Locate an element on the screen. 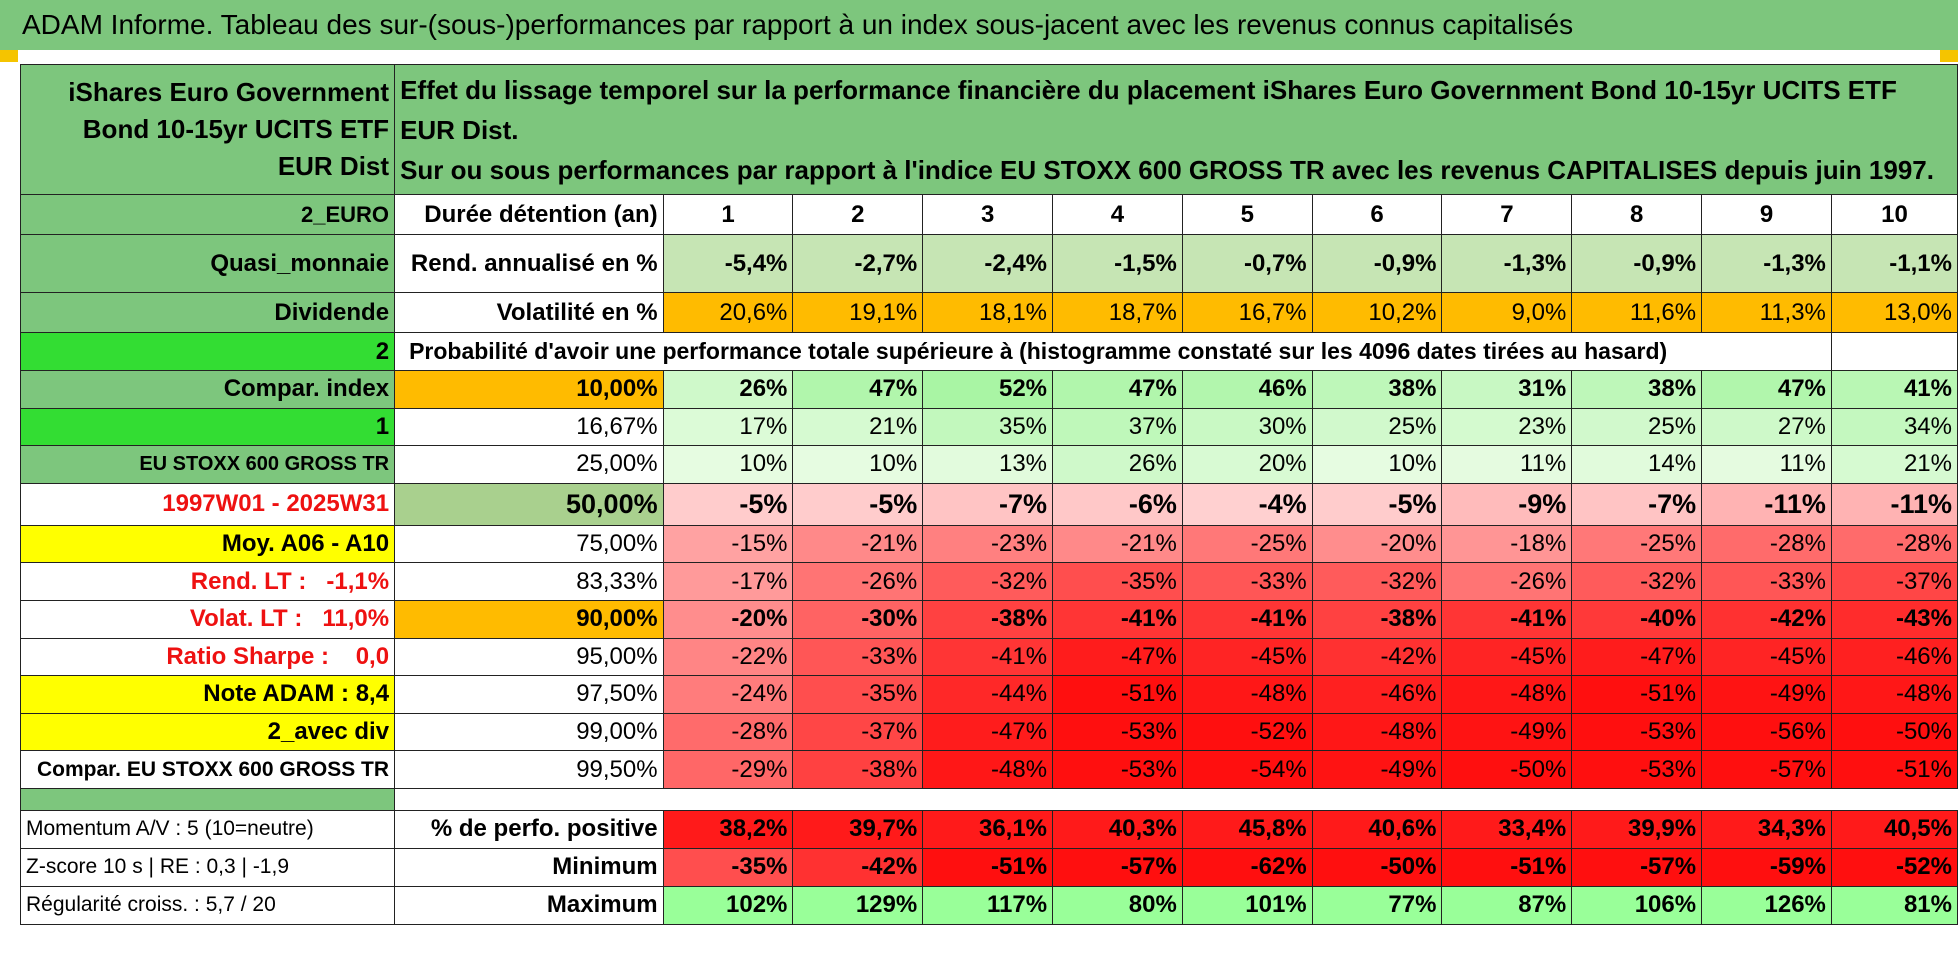 The width and height of the screenshot is (1958, 977). maximum-value: 117% is located at coordinates (988, 905).